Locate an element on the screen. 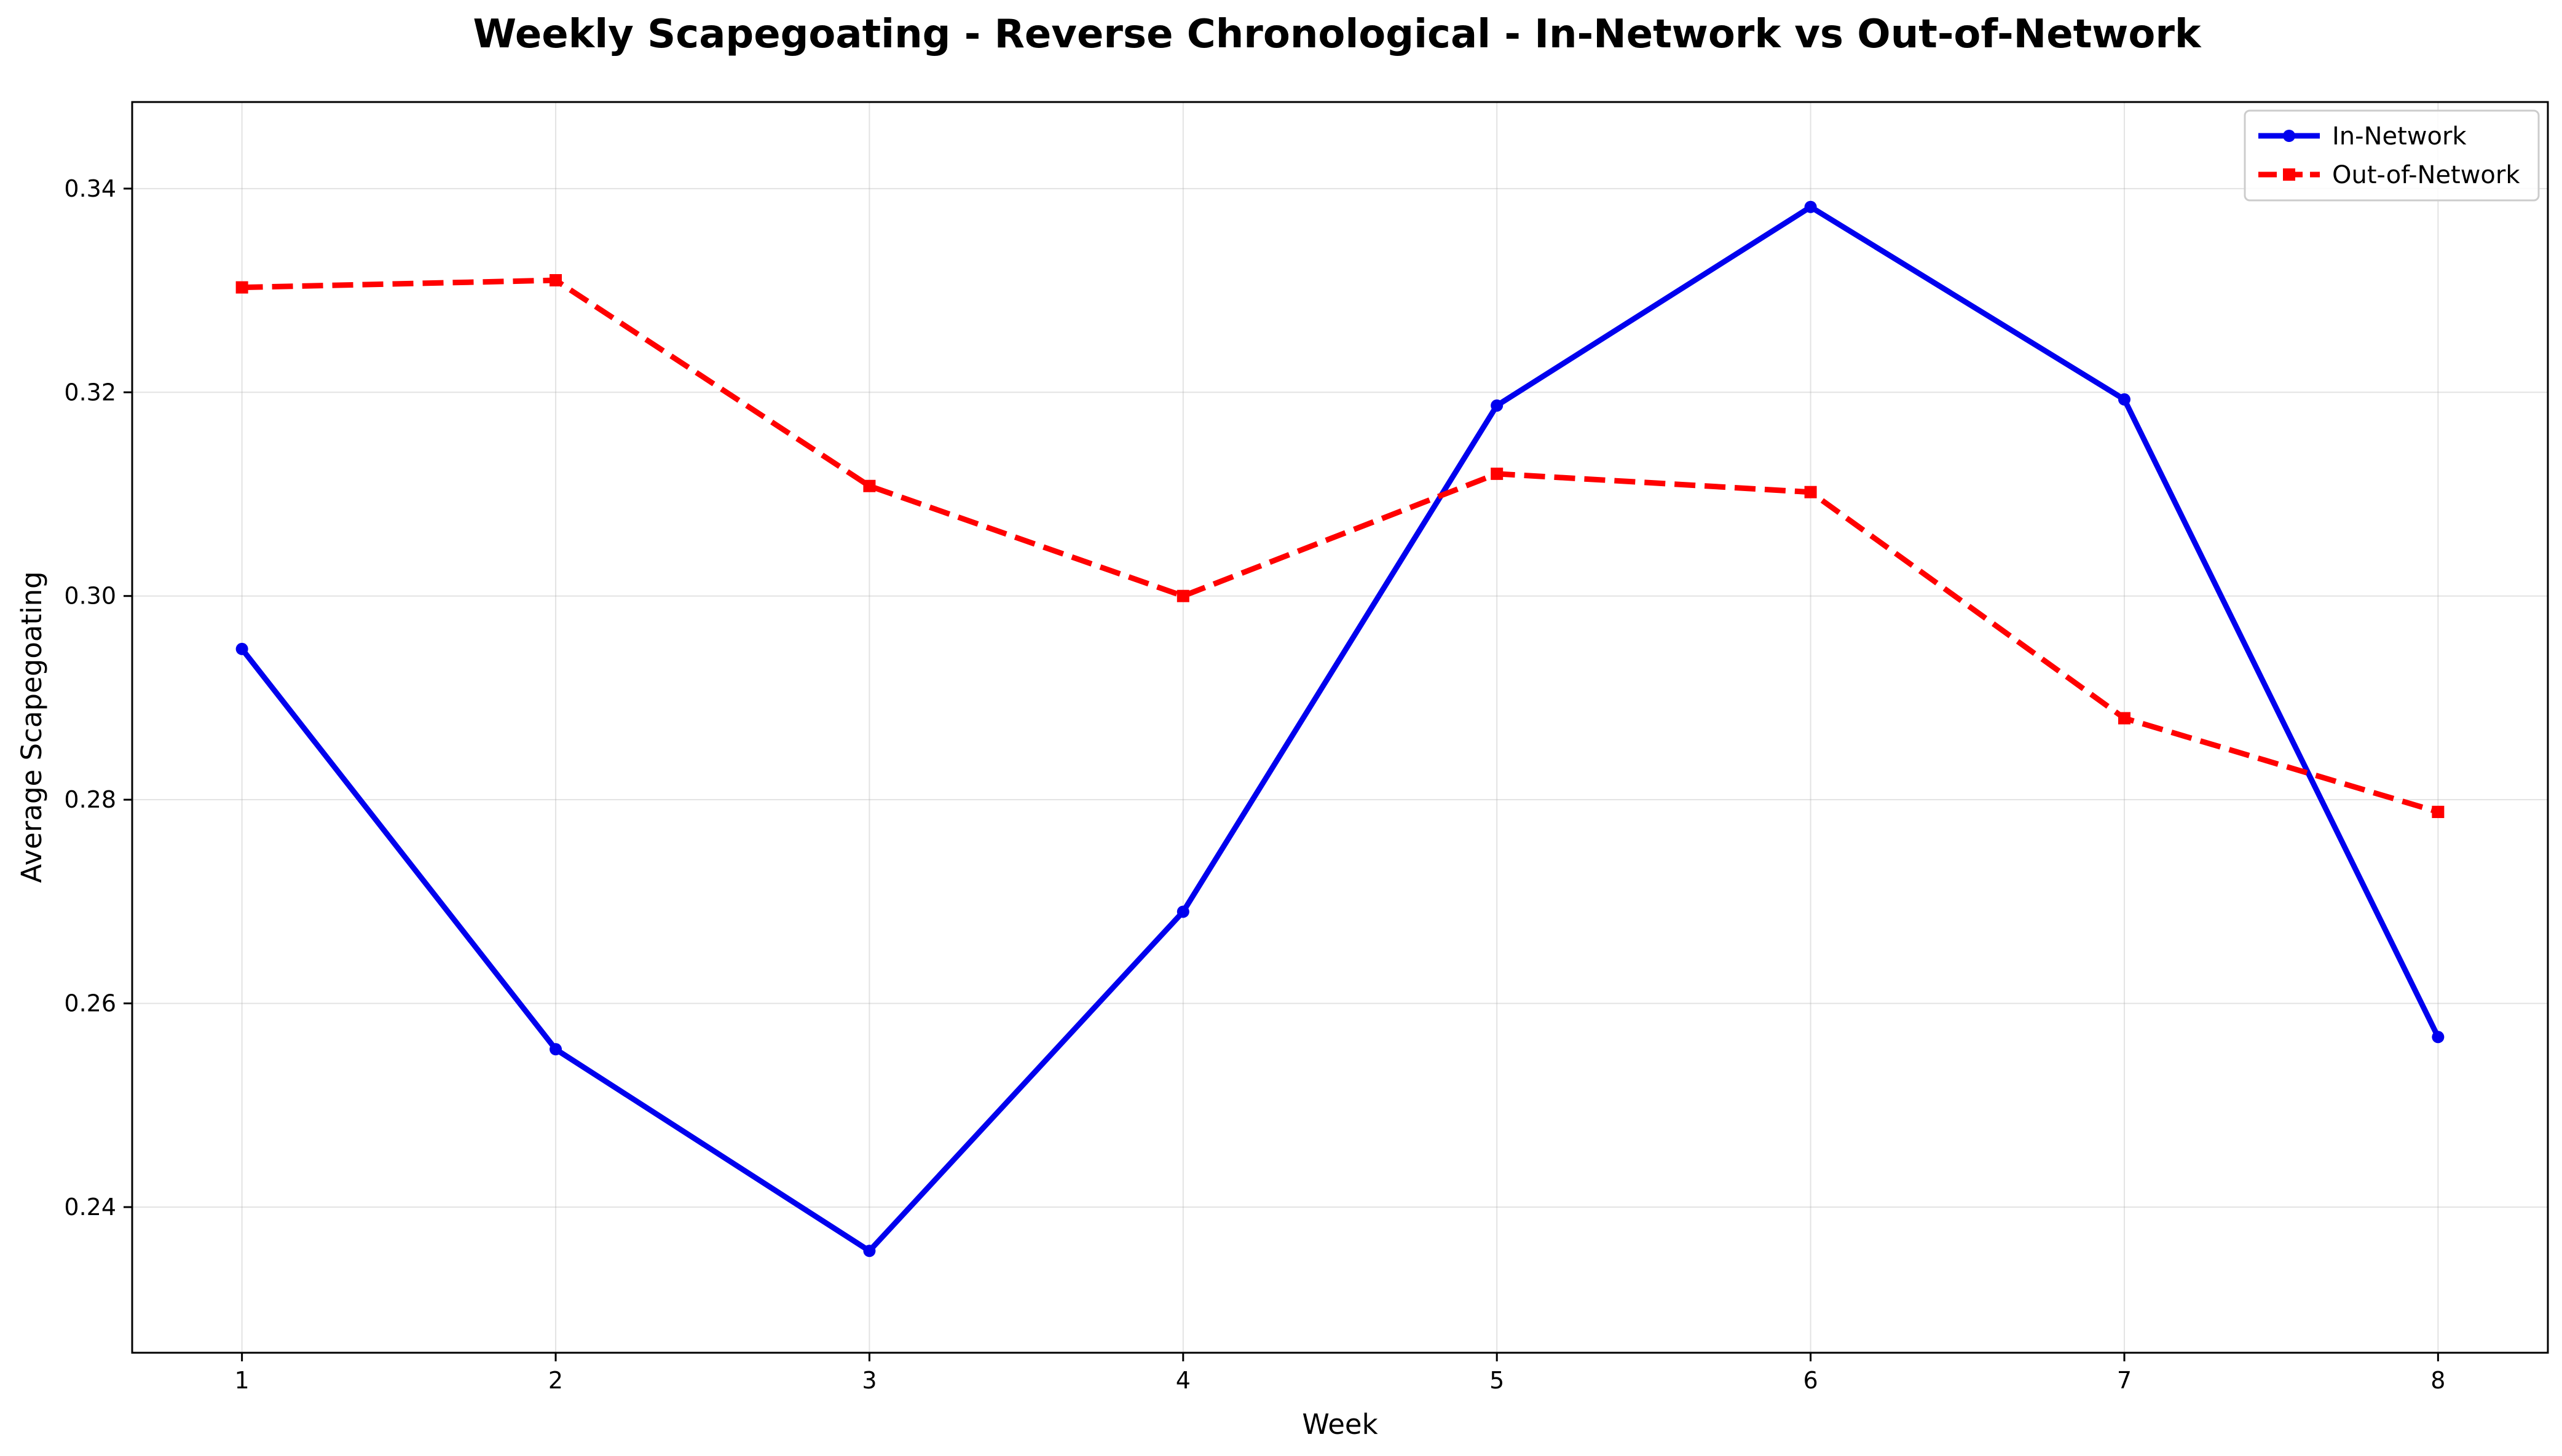 This screenshot has width=2562, height=1456. x-tick-label: 7 is located at coordinates (2124, 1380).